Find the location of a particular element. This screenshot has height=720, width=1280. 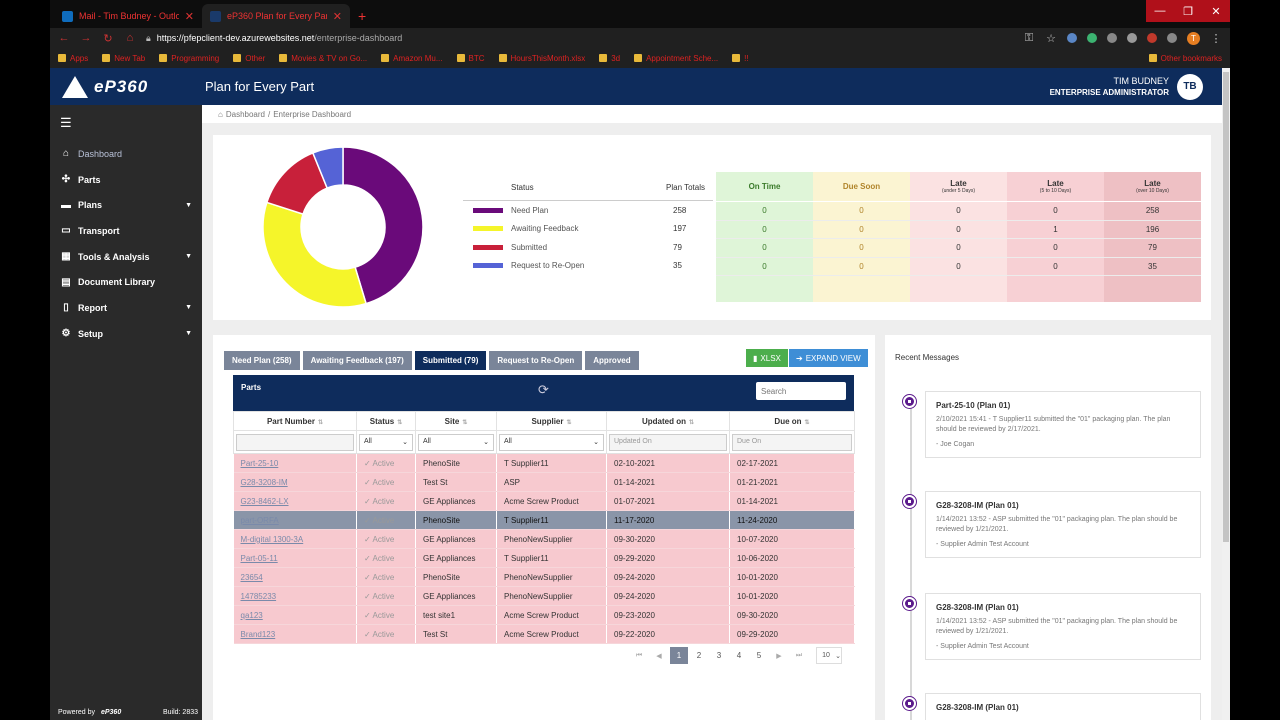

expand-view-button: ➔ EXPAND VIEW is located at coordinates (828, 358).